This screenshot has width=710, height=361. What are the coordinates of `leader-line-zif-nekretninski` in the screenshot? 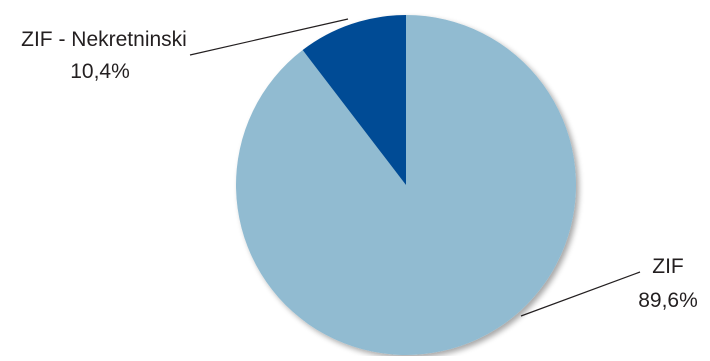 It's located at (269, 37).